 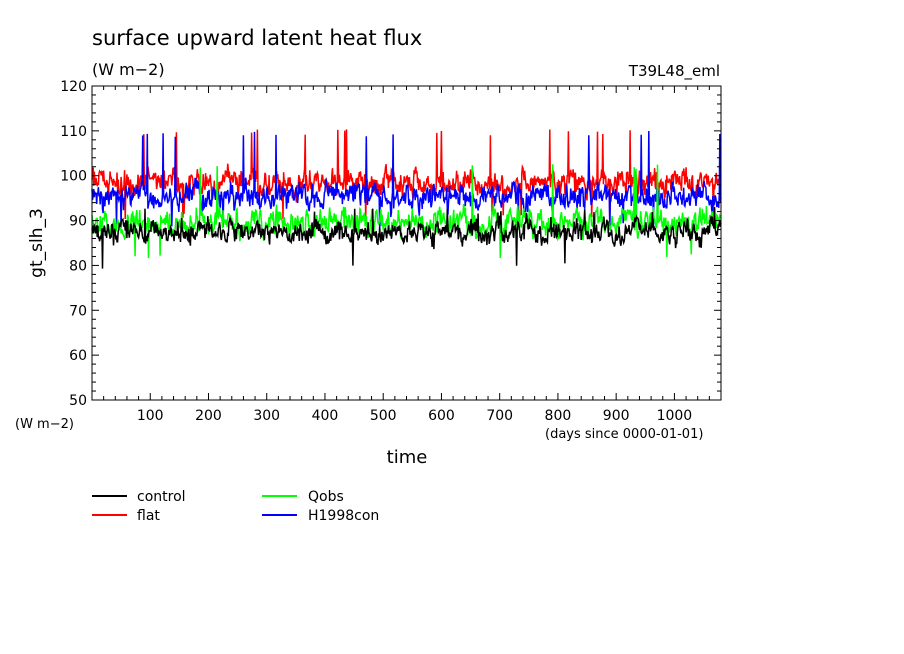 I want to click on x-tick-label: 800, so click(x=558, y=416).